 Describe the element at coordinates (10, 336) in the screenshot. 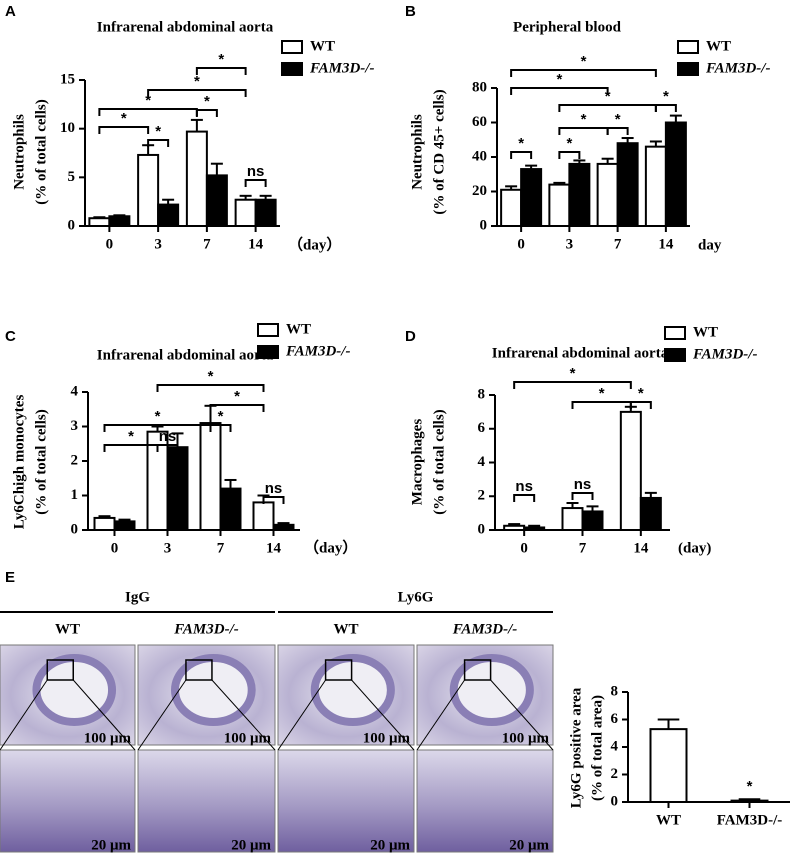

I see `panel-letter: C` at that location.